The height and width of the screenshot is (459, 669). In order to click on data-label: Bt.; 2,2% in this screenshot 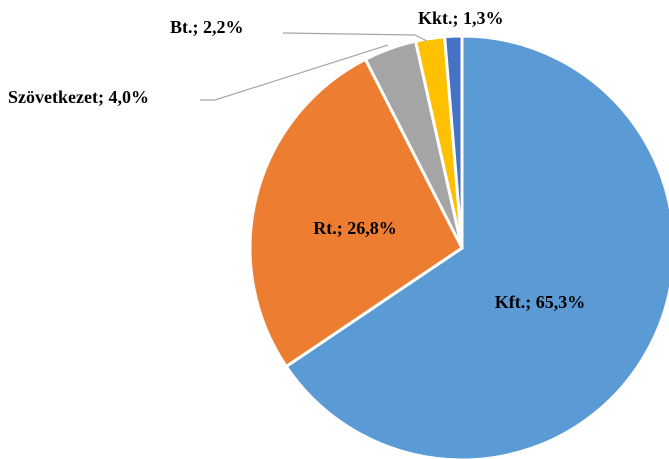, I will do `click(207, 27)`.